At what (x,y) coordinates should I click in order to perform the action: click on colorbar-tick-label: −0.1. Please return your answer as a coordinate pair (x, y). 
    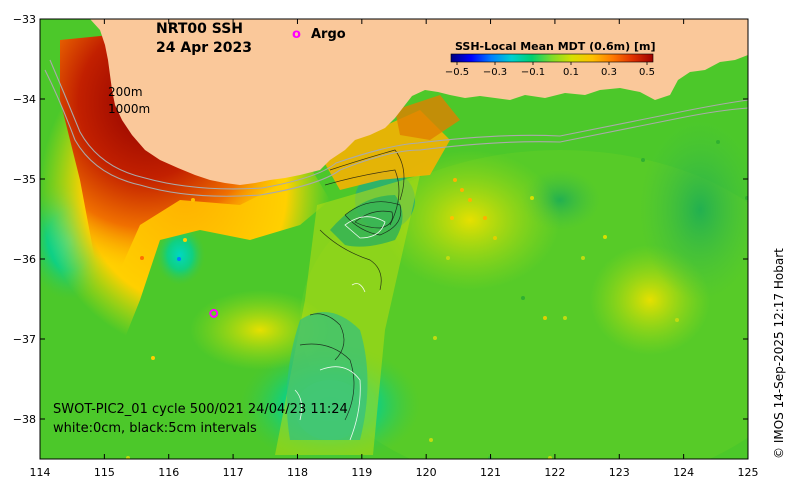
    Looking at the image, I should click on (533, 72).